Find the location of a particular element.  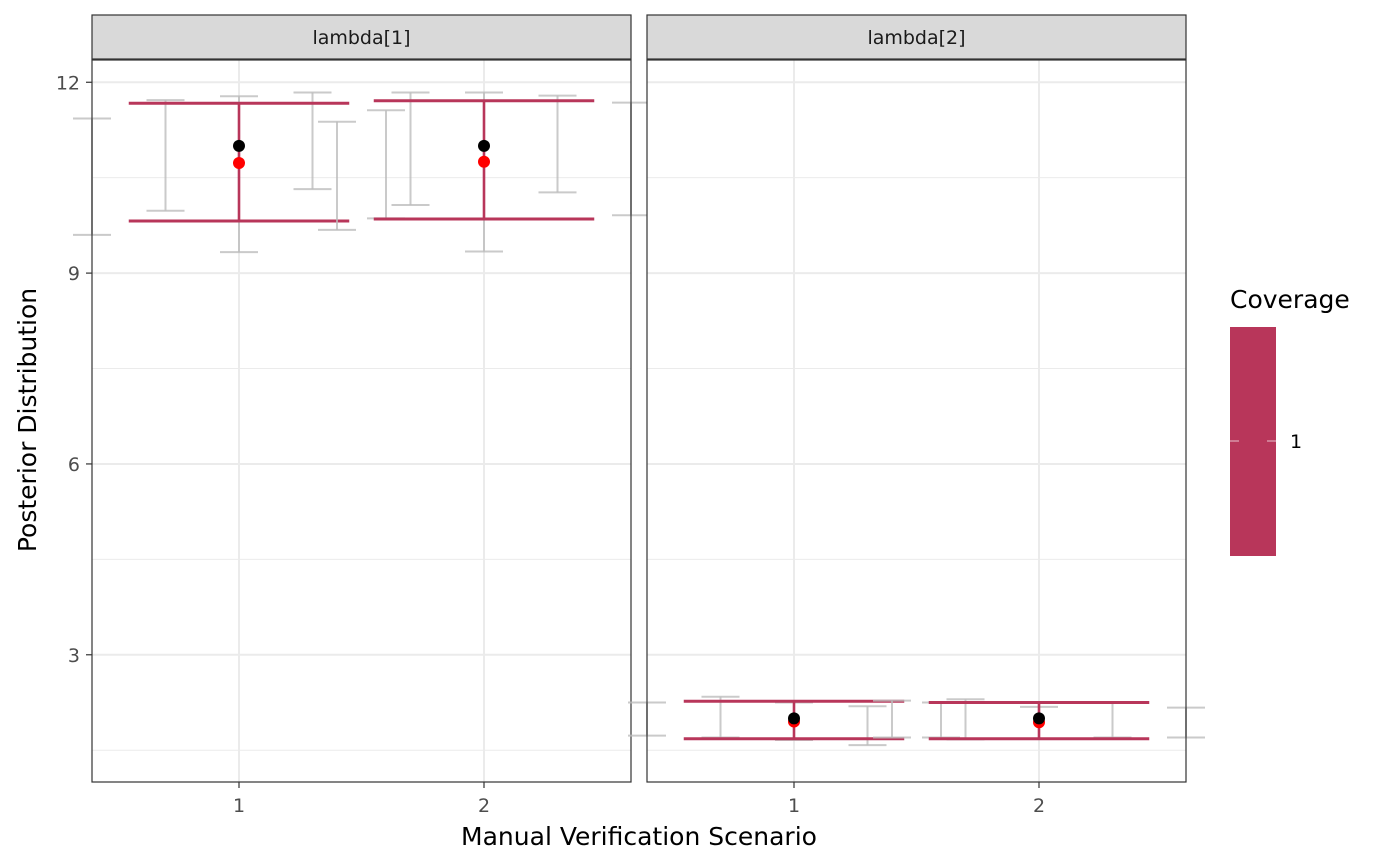

legend-label: 1 is located at coordinates (1296, 442).